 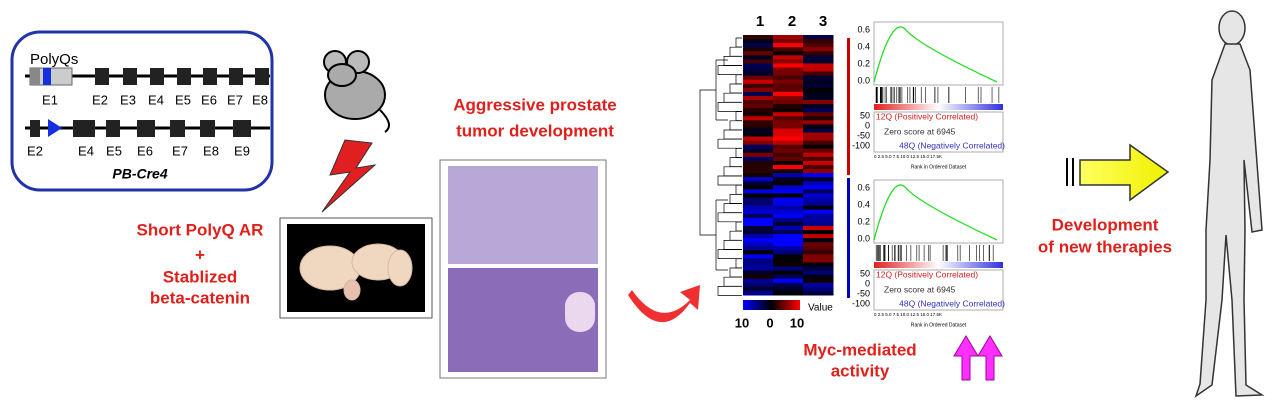 What do you see at coordinates (861, 145) in the screenshot?
I see `y-tick-label: -100` at bounding box center [861, 145].